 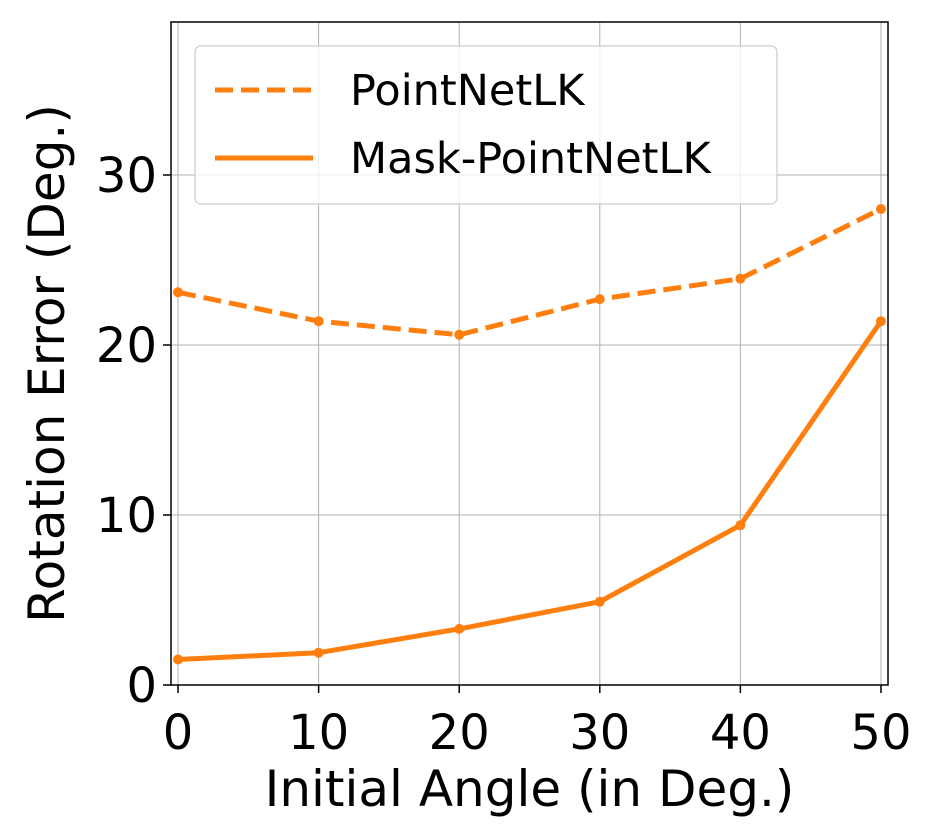 What do you see at coordinates (318, 733) in the screenshot?
I see `x-tick-label: 10` at bounding box center [318, 733].